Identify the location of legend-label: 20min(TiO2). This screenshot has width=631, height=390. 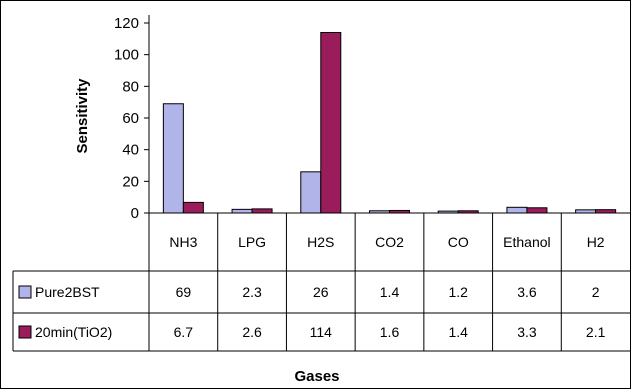
(73, 332).